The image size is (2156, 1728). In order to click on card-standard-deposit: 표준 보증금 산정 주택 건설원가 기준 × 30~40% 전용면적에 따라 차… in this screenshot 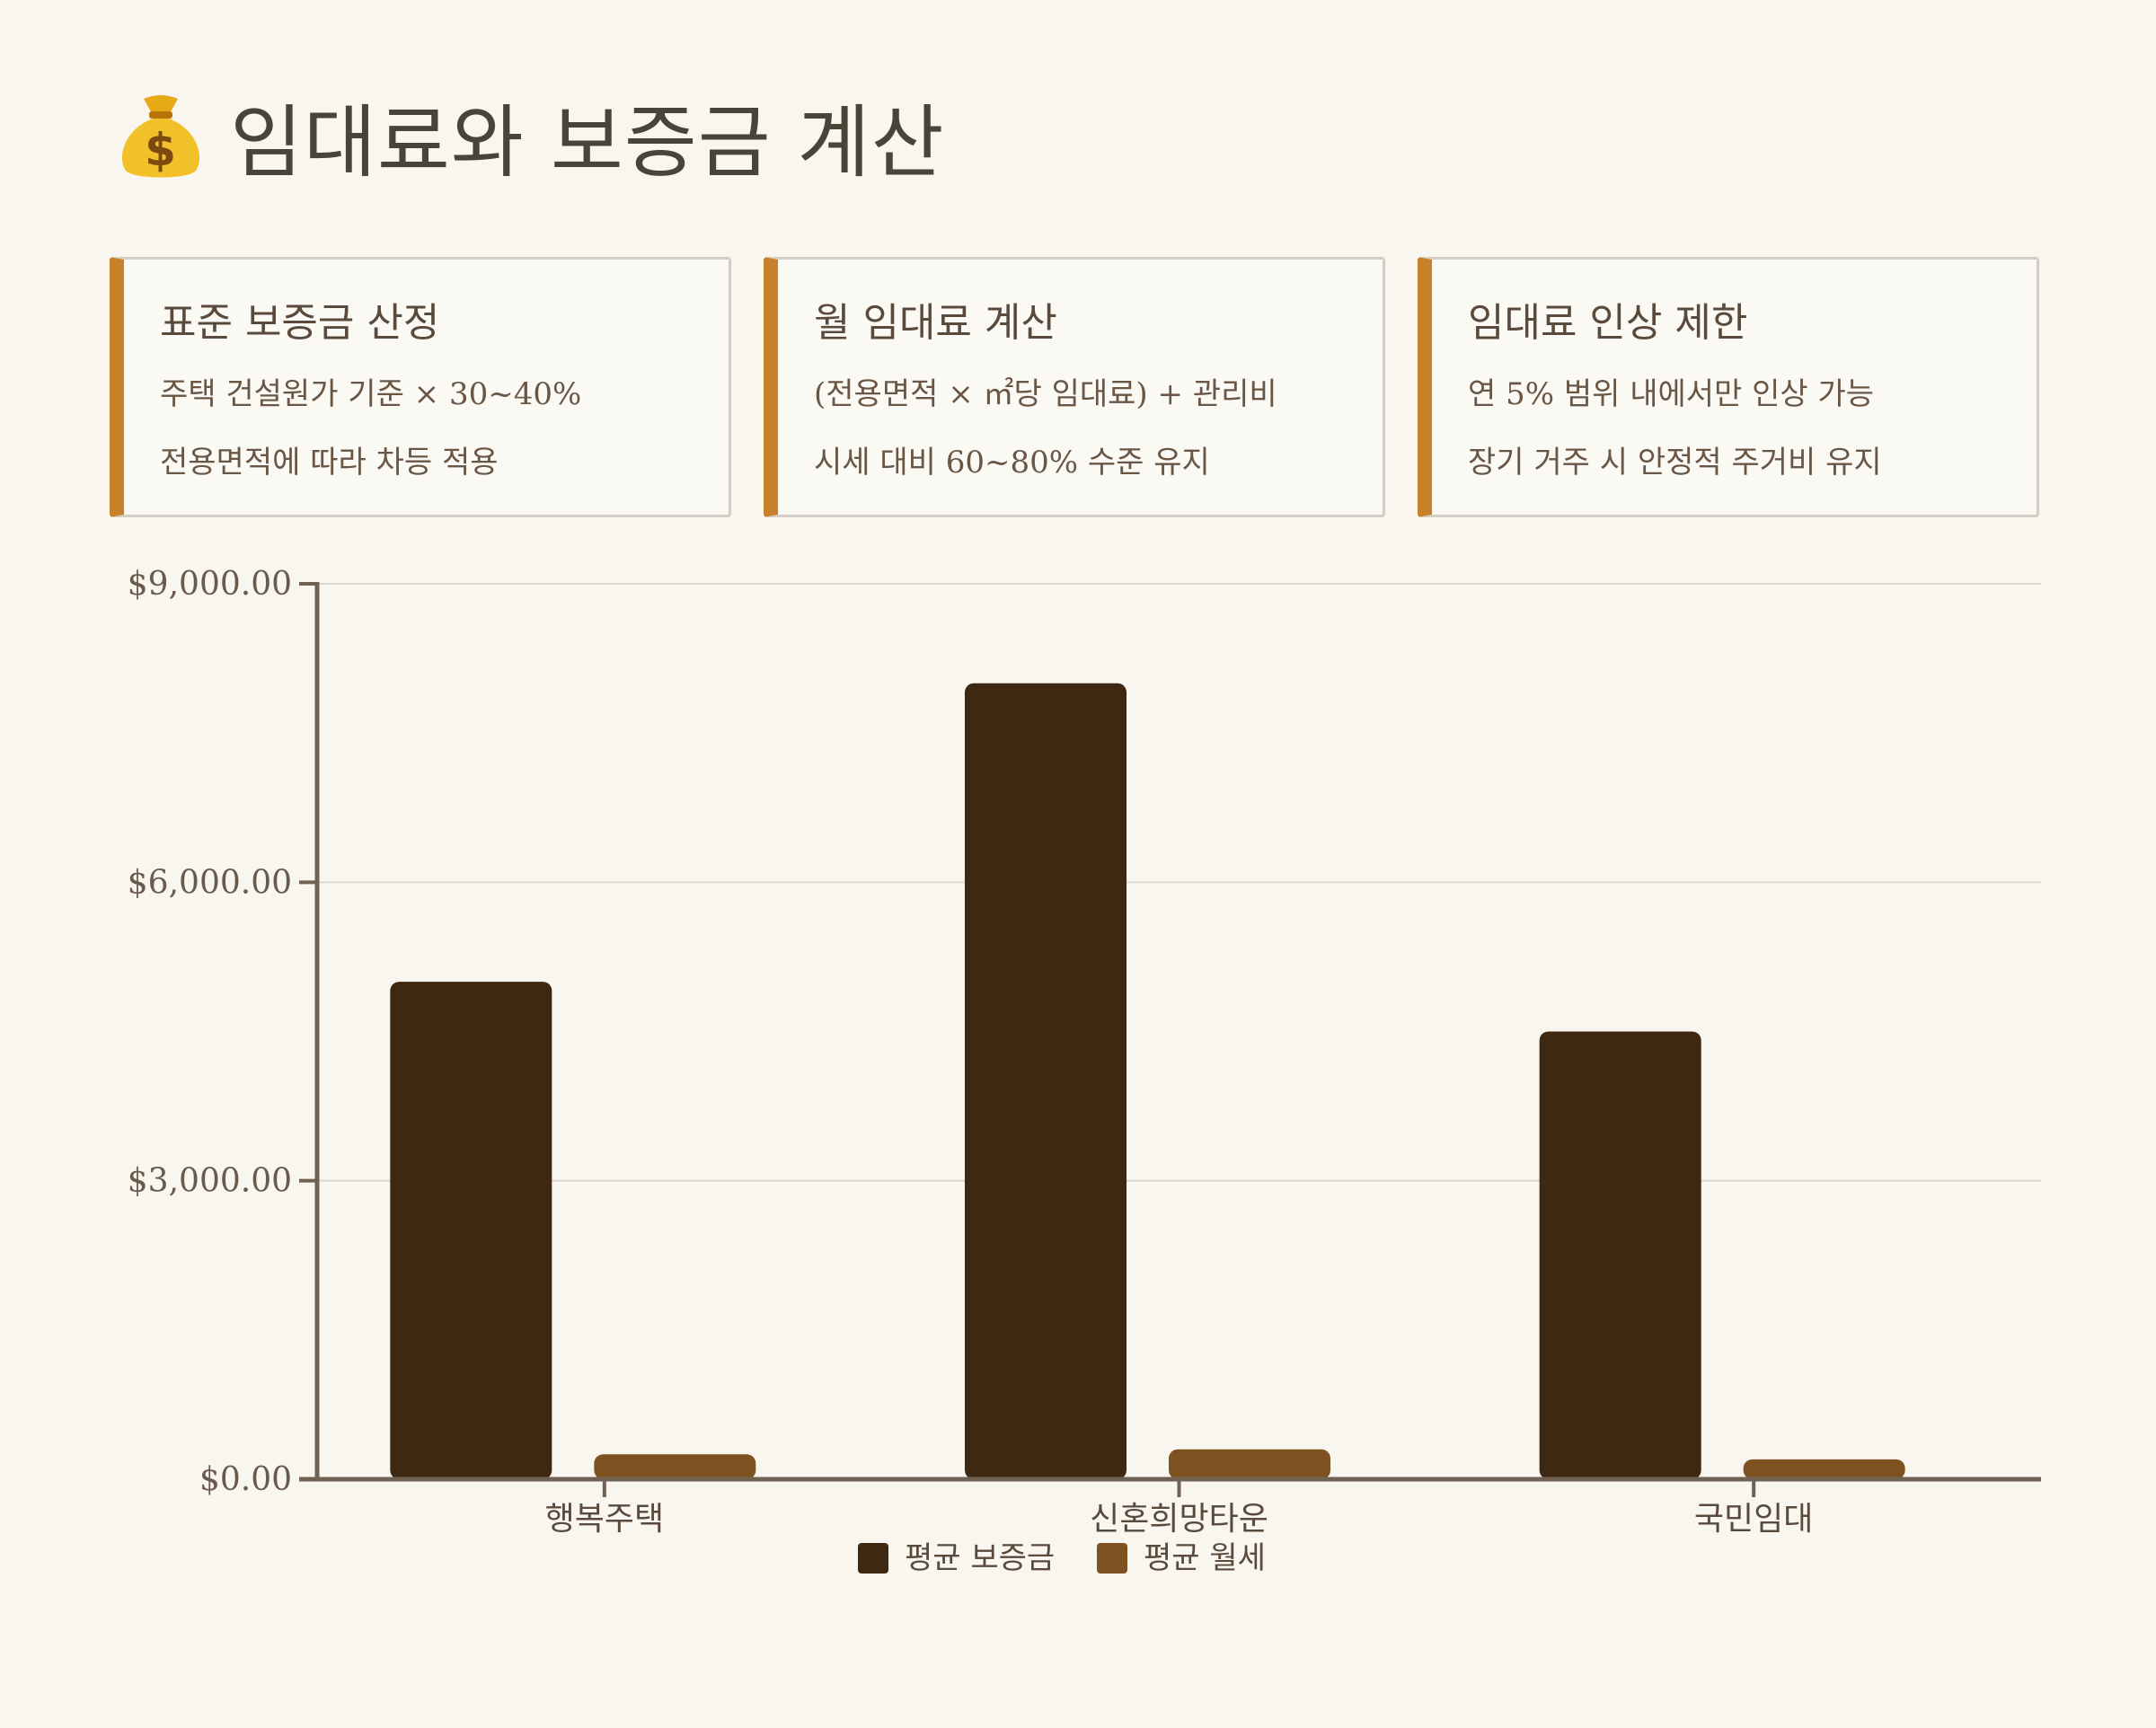, I will do `click(420, 387)`.